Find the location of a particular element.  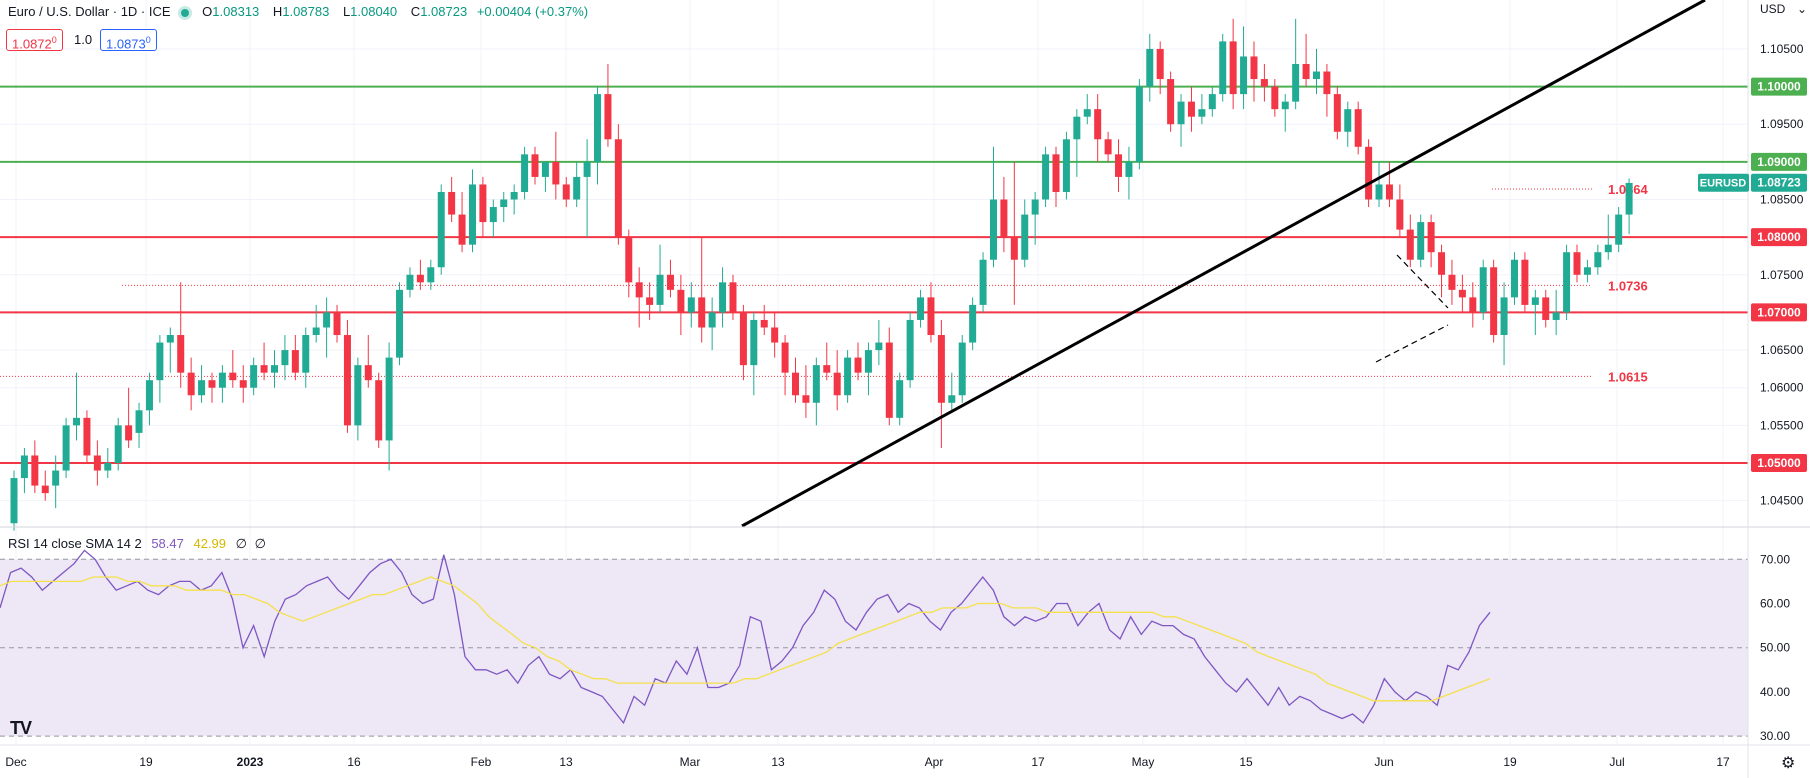

rsi-tick-label: 30.00 is located at coordinates (1775, 736).